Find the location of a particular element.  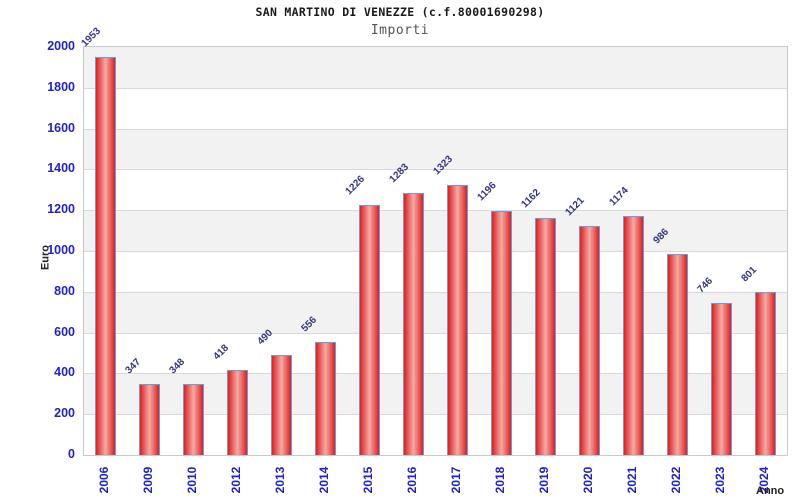

y-tick-label: 1200 is located at coordinates (61, 209).